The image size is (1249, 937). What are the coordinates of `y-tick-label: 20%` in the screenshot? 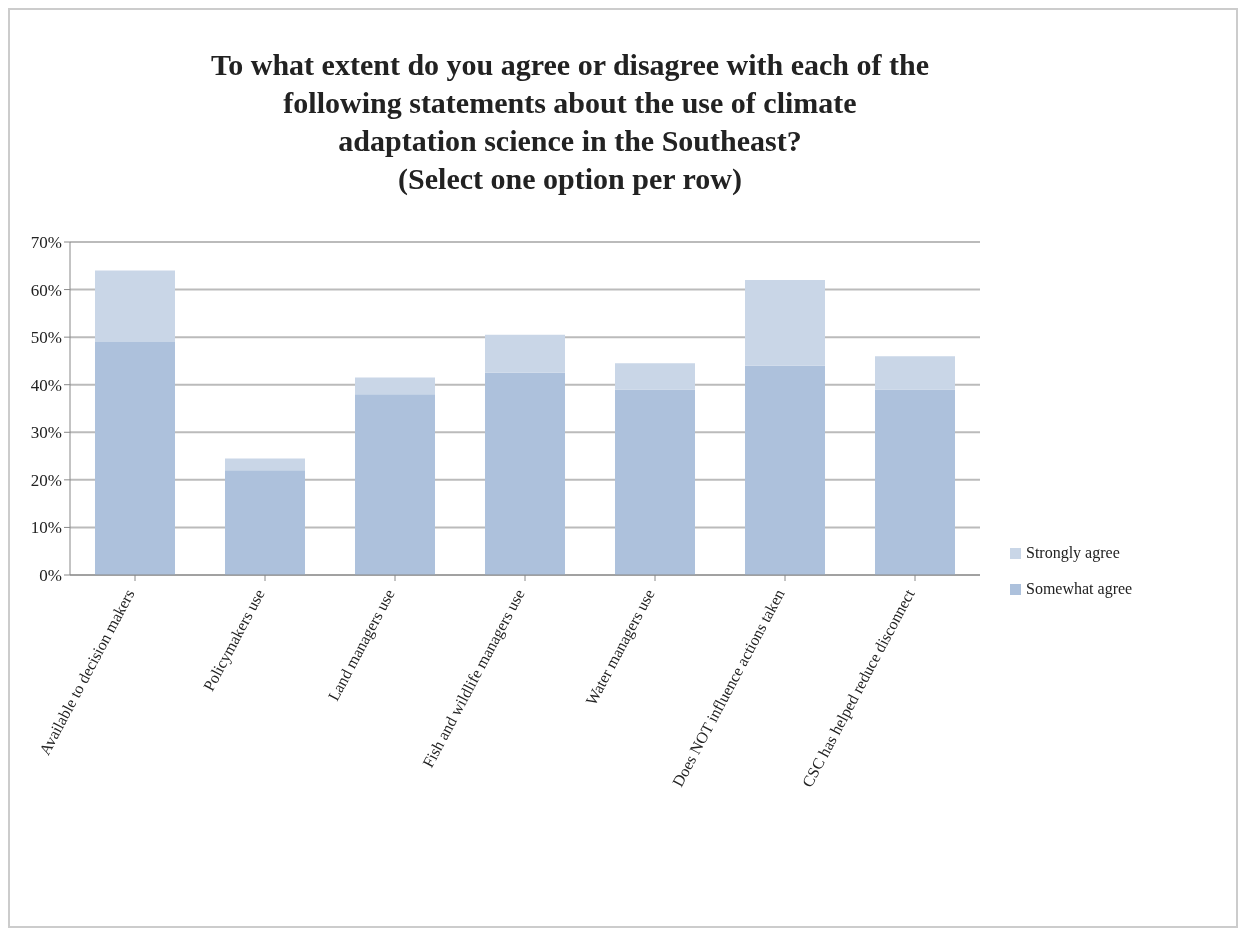 It's located at (46, 480).